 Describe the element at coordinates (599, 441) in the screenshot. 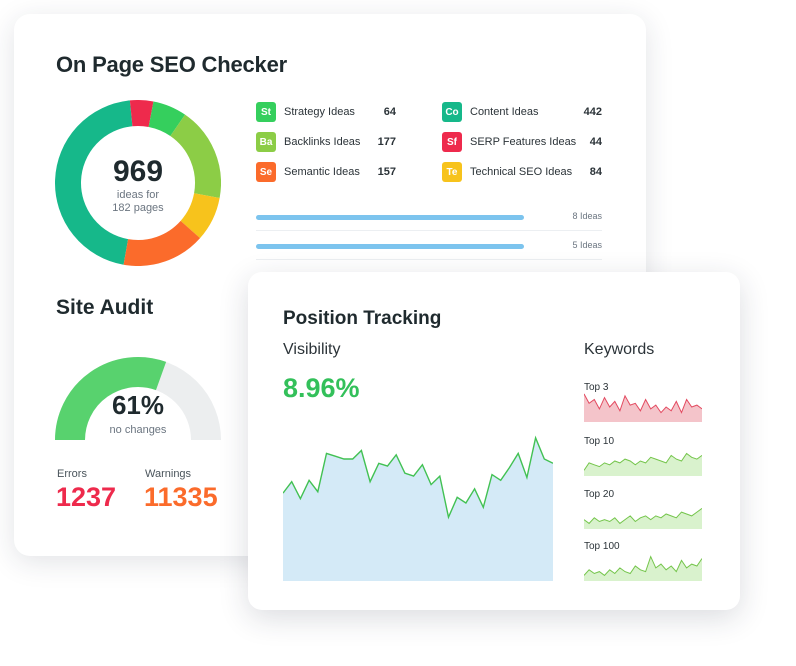

I see `keyword-group-label: Top 10` at that location.